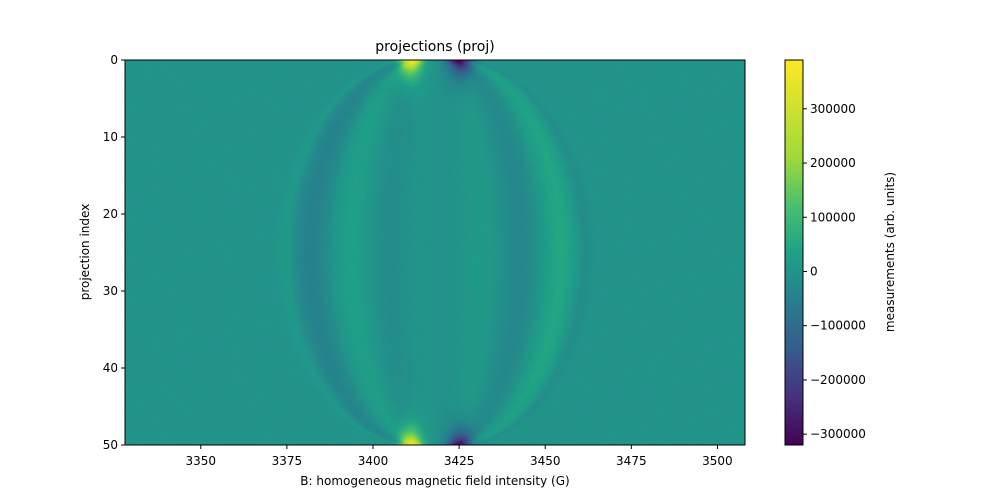  Describe the element at coordinates (833, 217) in the screenshot. I see `colorbar-tick-label: 100000` at that location.